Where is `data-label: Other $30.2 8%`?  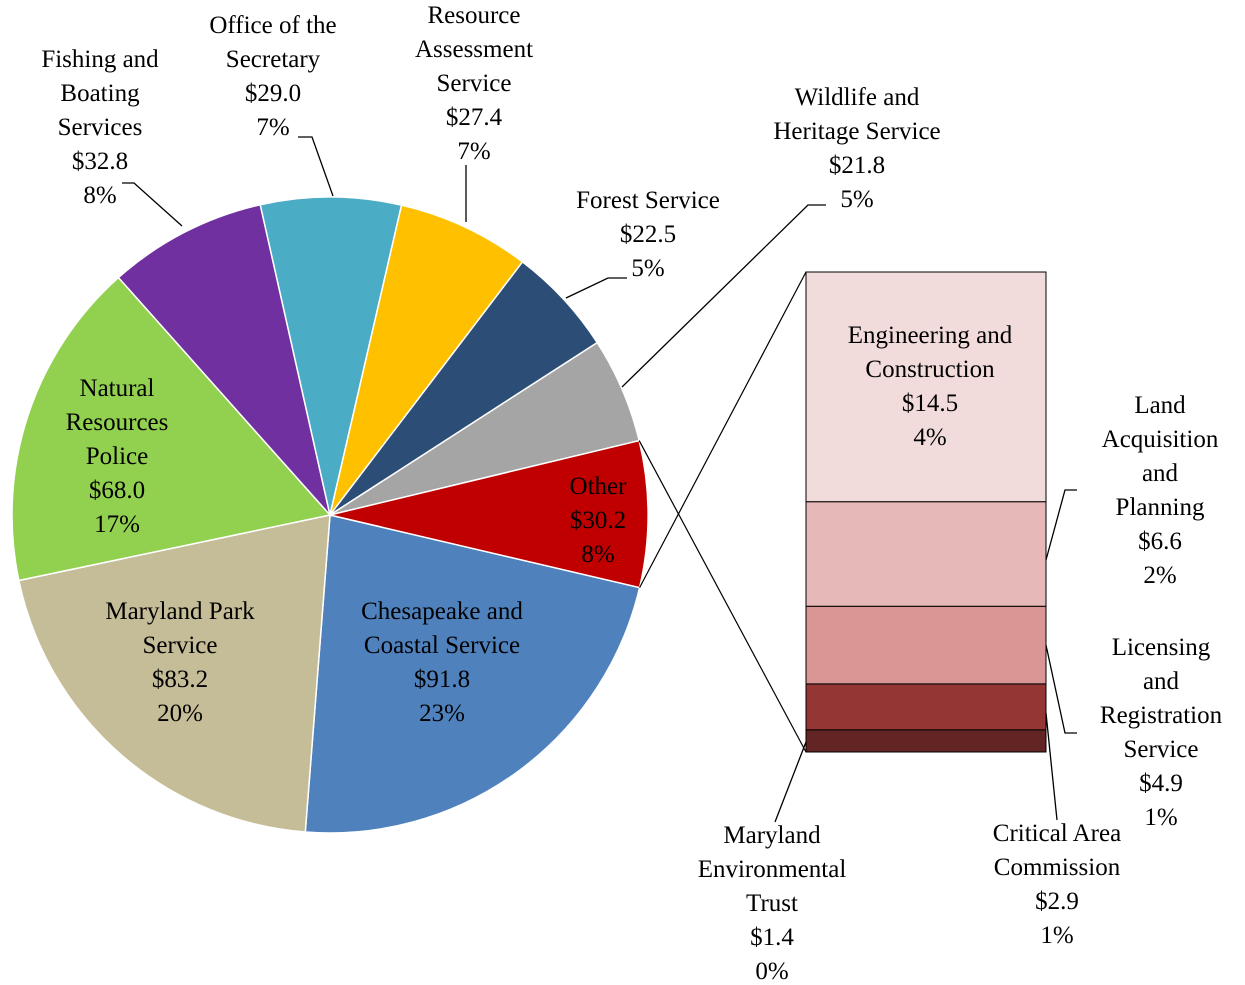
data-label: Other $30.2 8% is located at coordinates (598, 521).